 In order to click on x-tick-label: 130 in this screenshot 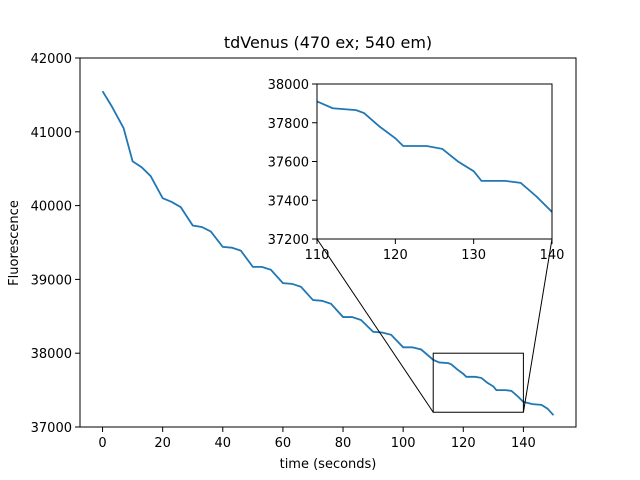, I will do `click(473, 255)`.